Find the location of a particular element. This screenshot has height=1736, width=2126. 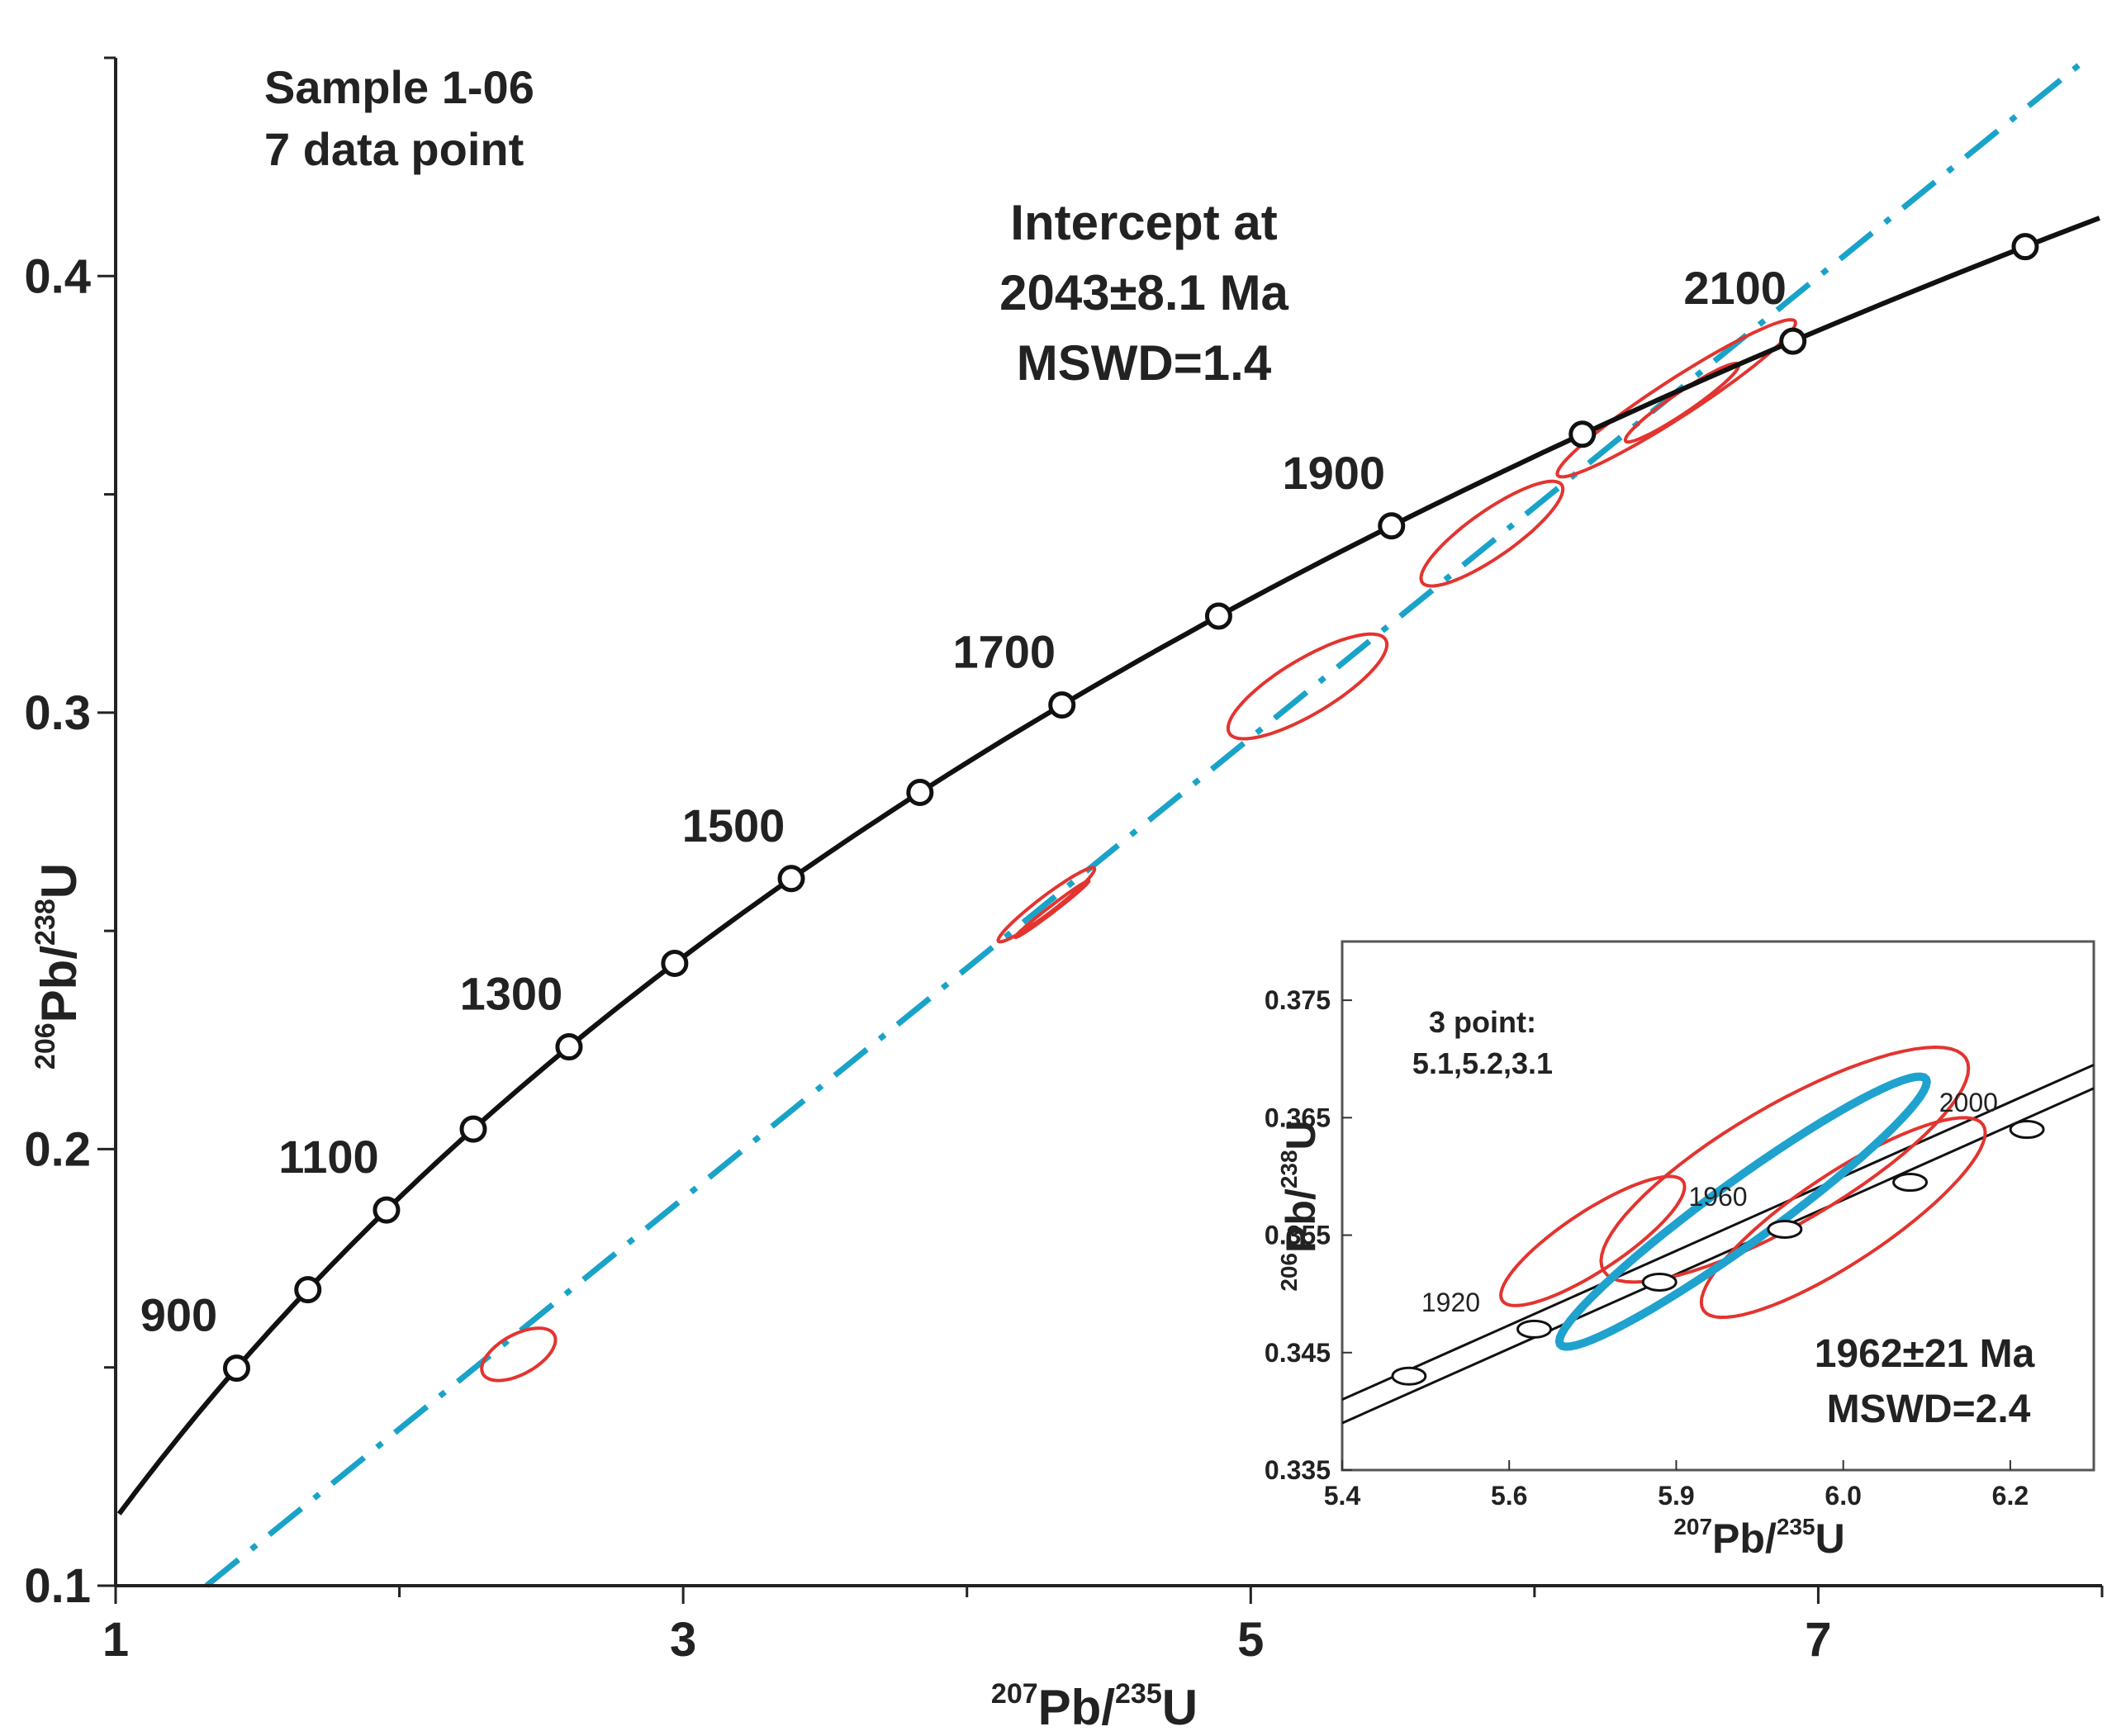

inset-result-line2: MSWD=2.4 is located at coordinates (1929, 1409).